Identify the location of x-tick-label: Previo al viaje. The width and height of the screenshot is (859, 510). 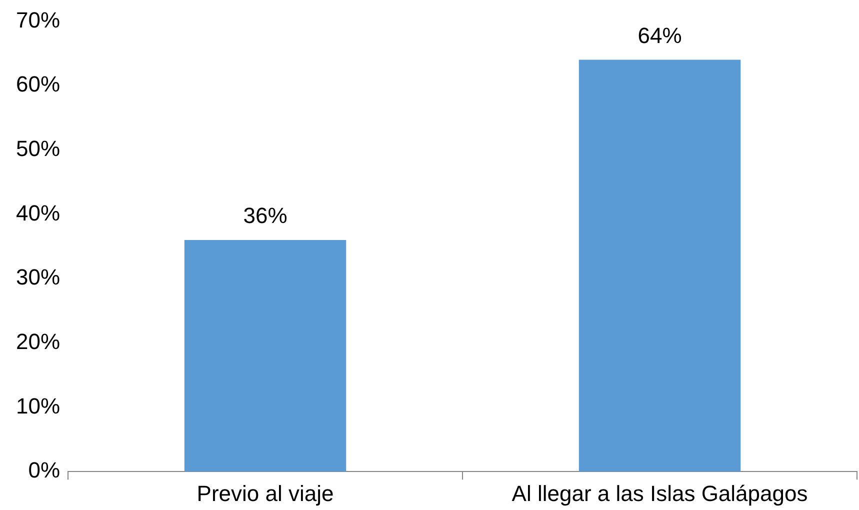
(265, 493).